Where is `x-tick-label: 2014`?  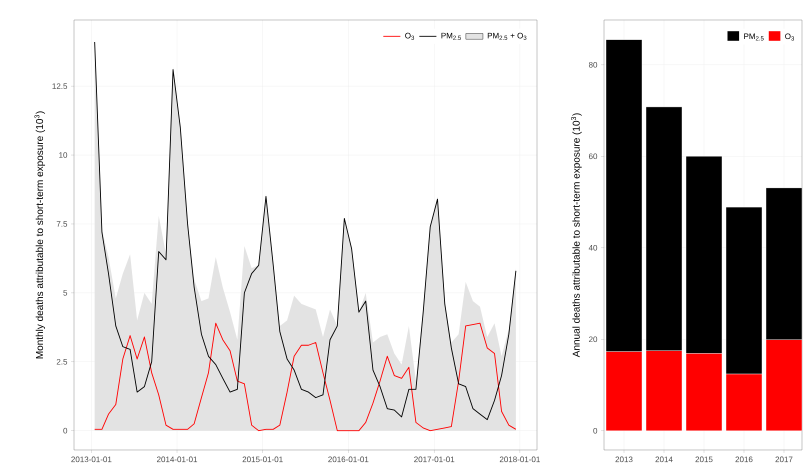
x-tick-label: 2014 is located at coordinates (664, 459).